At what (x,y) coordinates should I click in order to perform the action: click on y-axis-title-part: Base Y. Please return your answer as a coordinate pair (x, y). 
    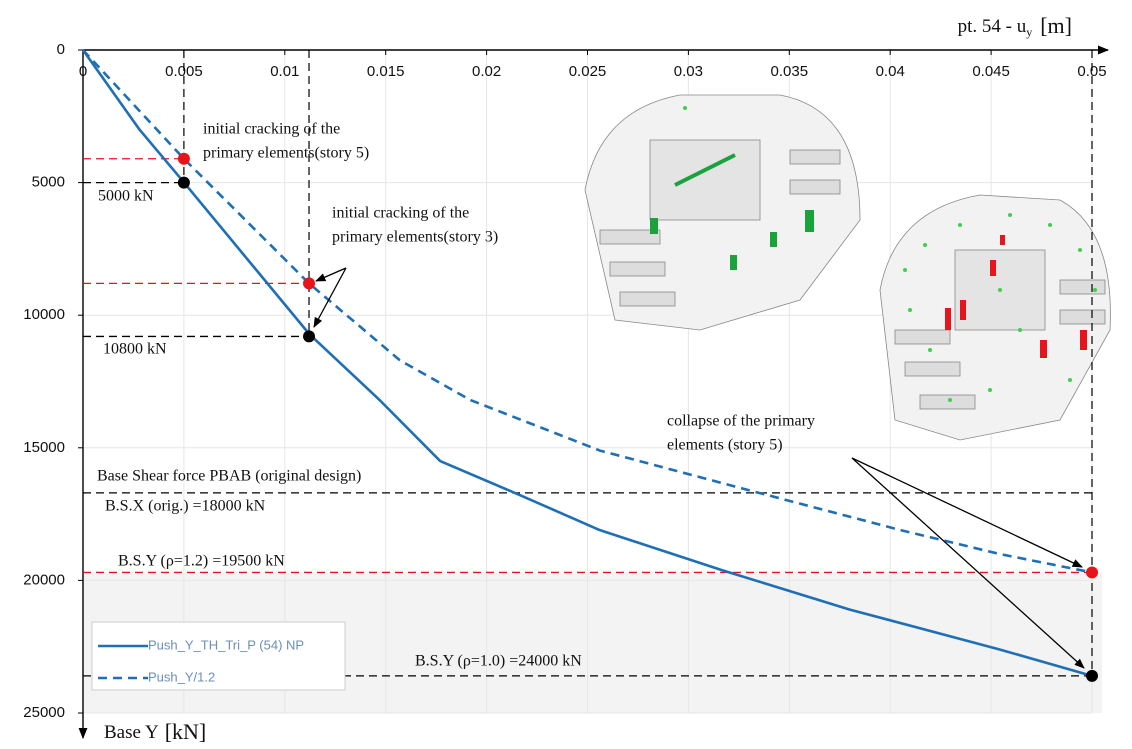
    Looking at the image, I should click on (131, 732).